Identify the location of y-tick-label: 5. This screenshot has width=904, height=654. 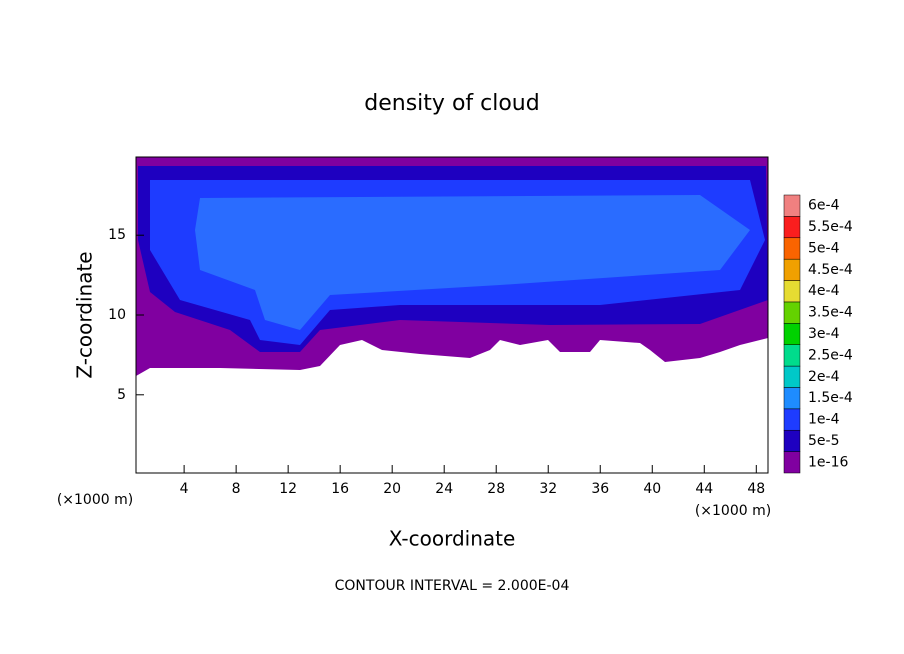
(121, 395).